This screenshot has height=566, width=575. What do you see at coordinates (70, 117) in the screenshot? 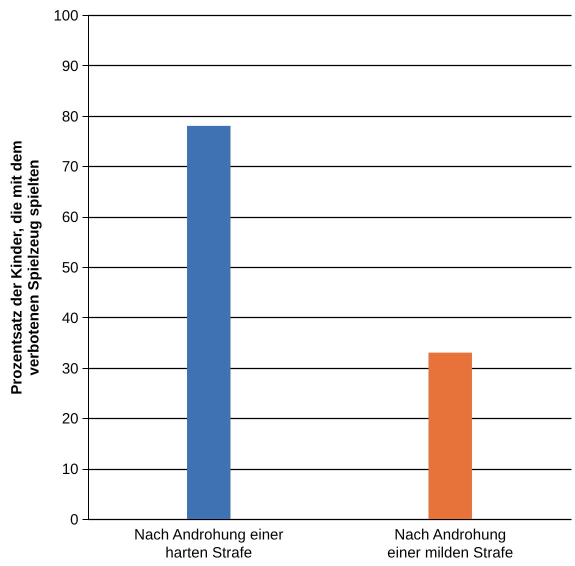
I see `y-tick-label: 80` at bounding box center [70, 117].